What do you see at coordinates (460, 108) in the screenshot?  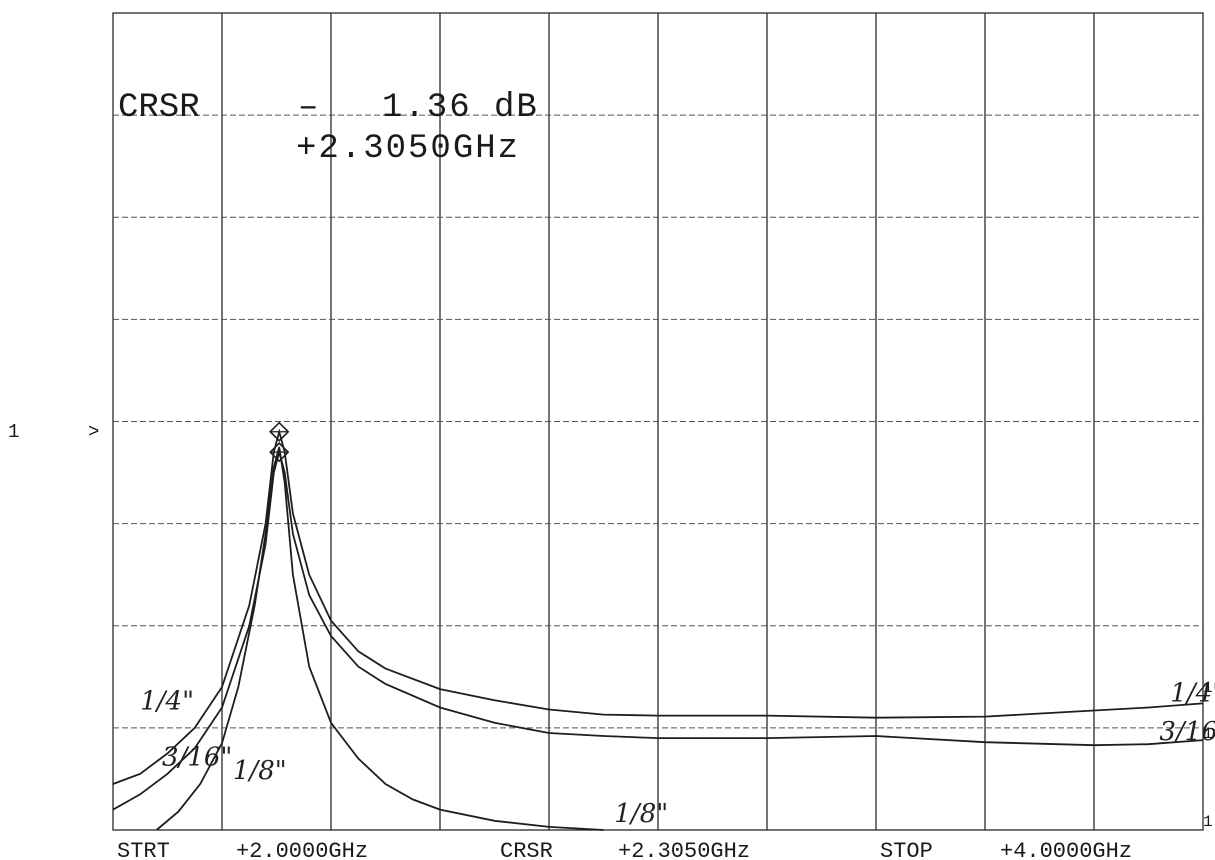 I see `readout-value: 1.36 dB` at bounding box center [460, 108].